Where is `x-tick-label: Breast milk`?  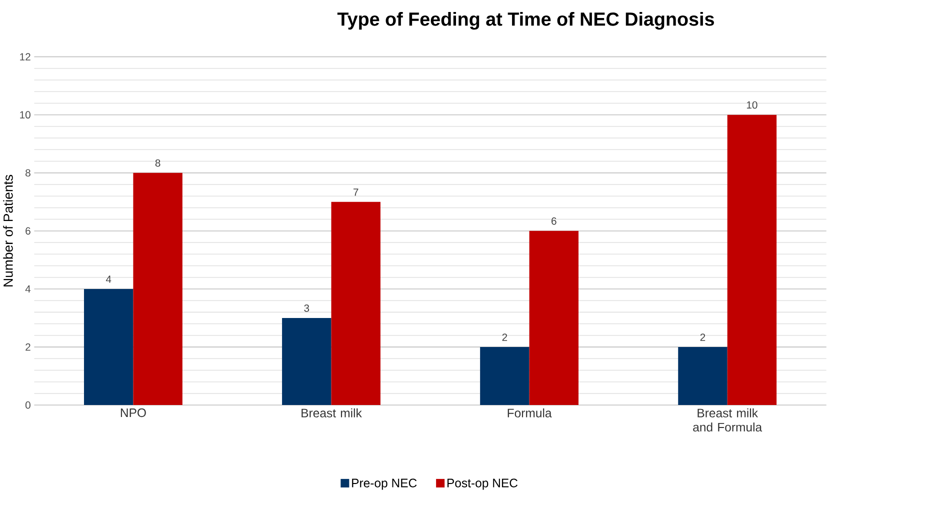 x-tick-label: Breast milk is located at coordinates (332, 413).